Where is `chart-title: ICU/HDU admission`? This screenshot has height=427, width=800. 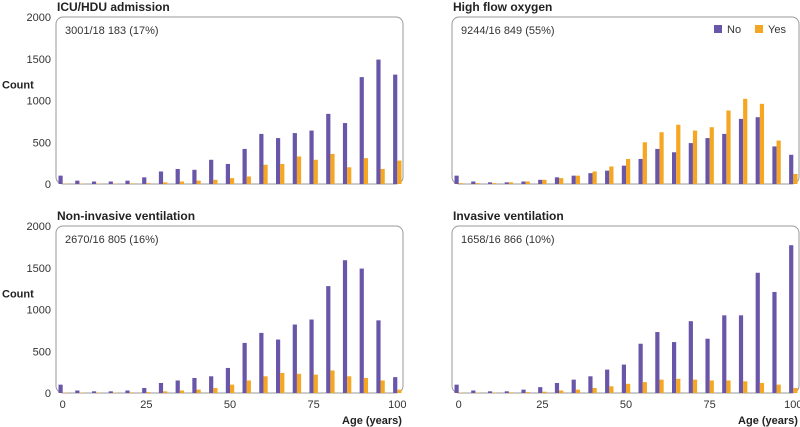 chart-title: ICU/HDU admission is located at coordinates (113, 7).